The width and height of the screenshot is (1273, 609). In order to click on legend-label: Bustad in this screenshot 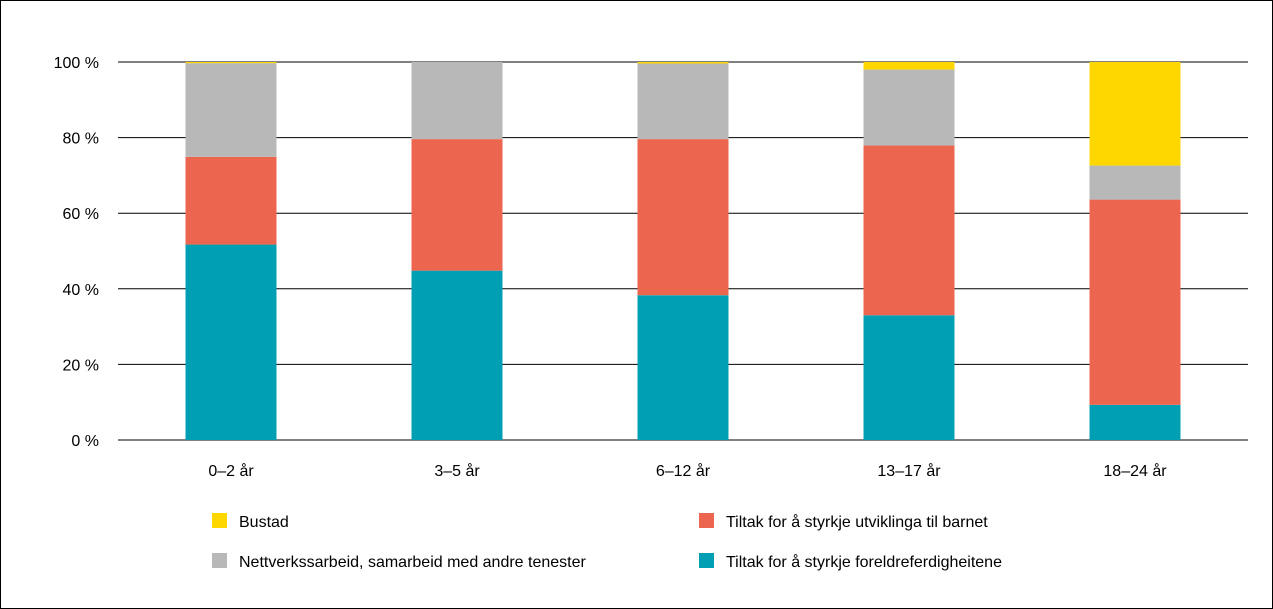, I will do `click(264, 522)`.